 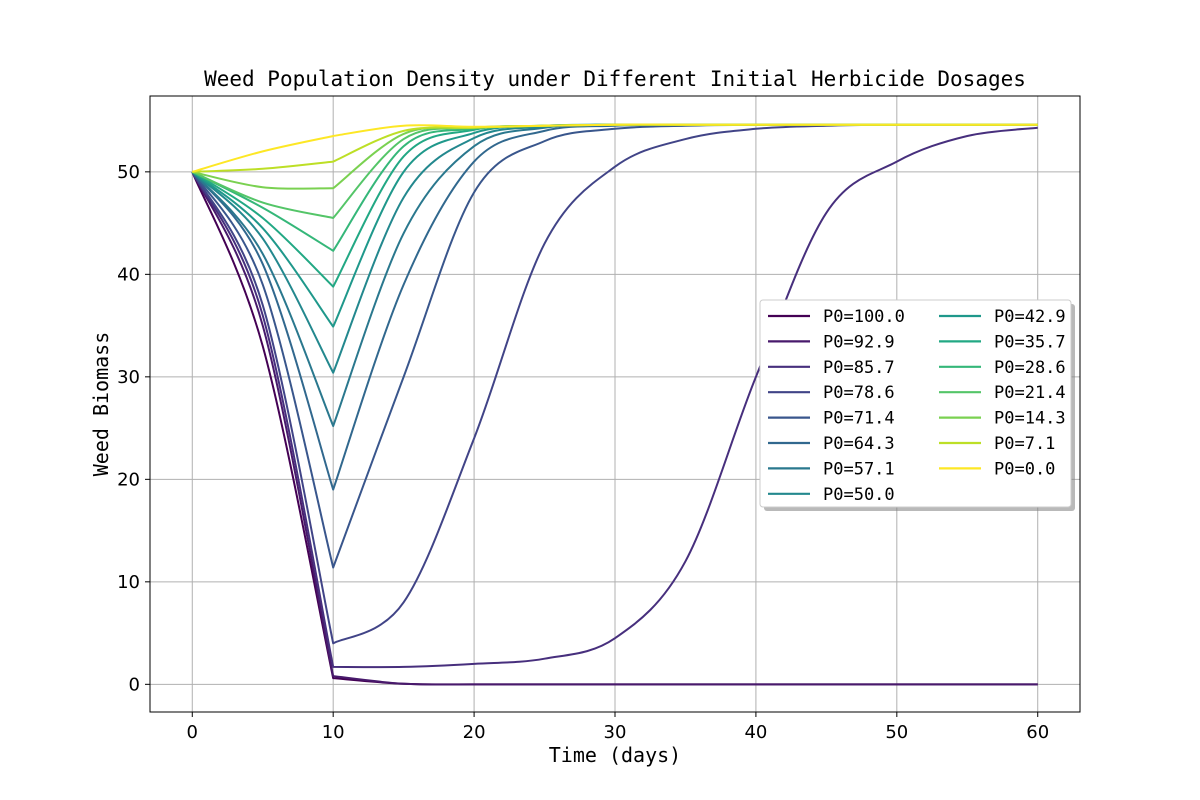 What do you see at coordinates (333, 732) in the screenshot?
I see `x-tick-label: 10` at bounding box center [333, 732].